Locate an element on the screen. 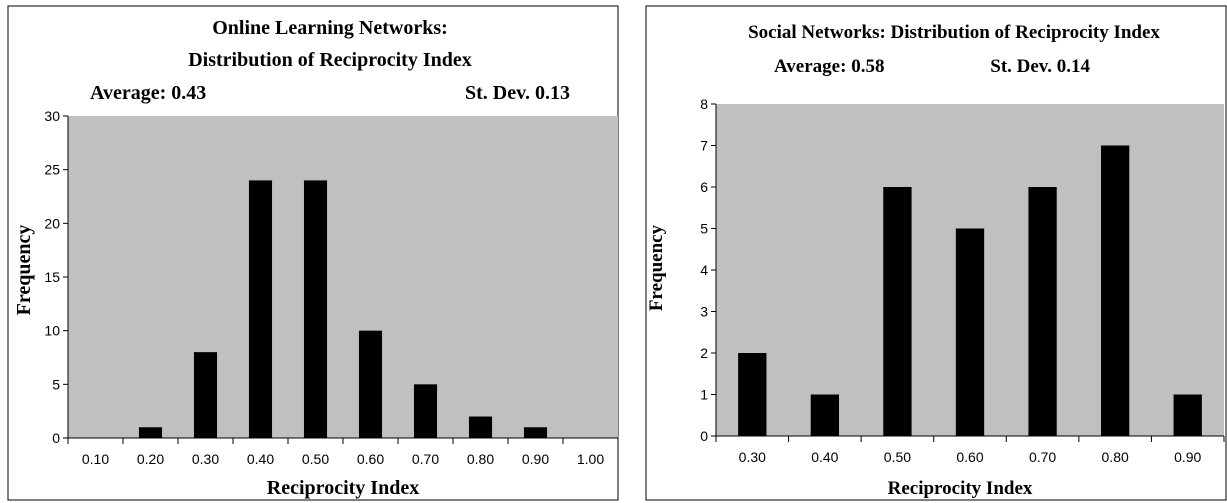 The image size is (1227, 503). y-tick-label: 25 is located at coordinates (52, 170).